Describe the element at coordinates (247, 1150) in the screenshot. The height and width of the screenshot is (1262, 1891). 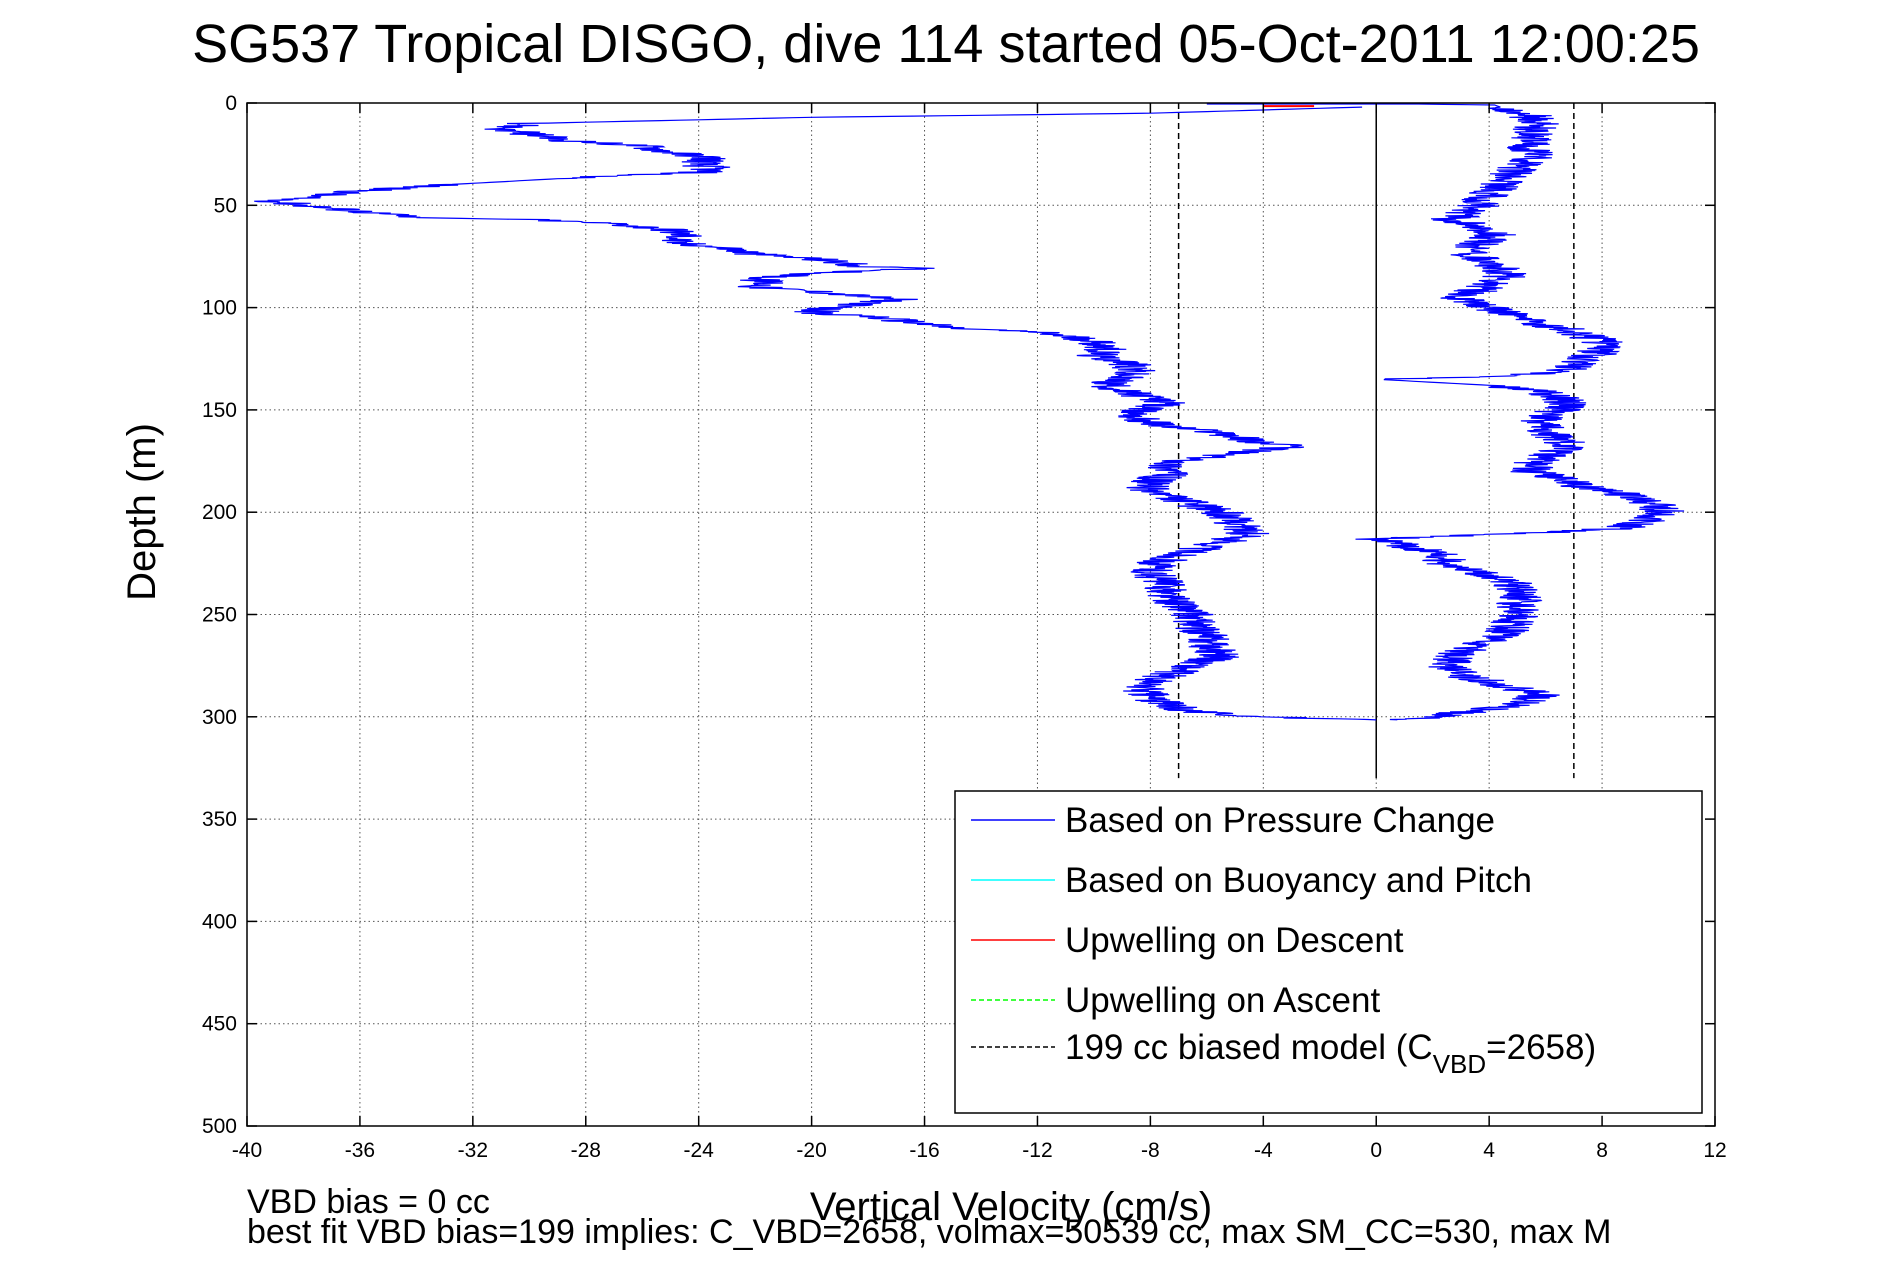
I see `x-tick-label: -40` at that location.